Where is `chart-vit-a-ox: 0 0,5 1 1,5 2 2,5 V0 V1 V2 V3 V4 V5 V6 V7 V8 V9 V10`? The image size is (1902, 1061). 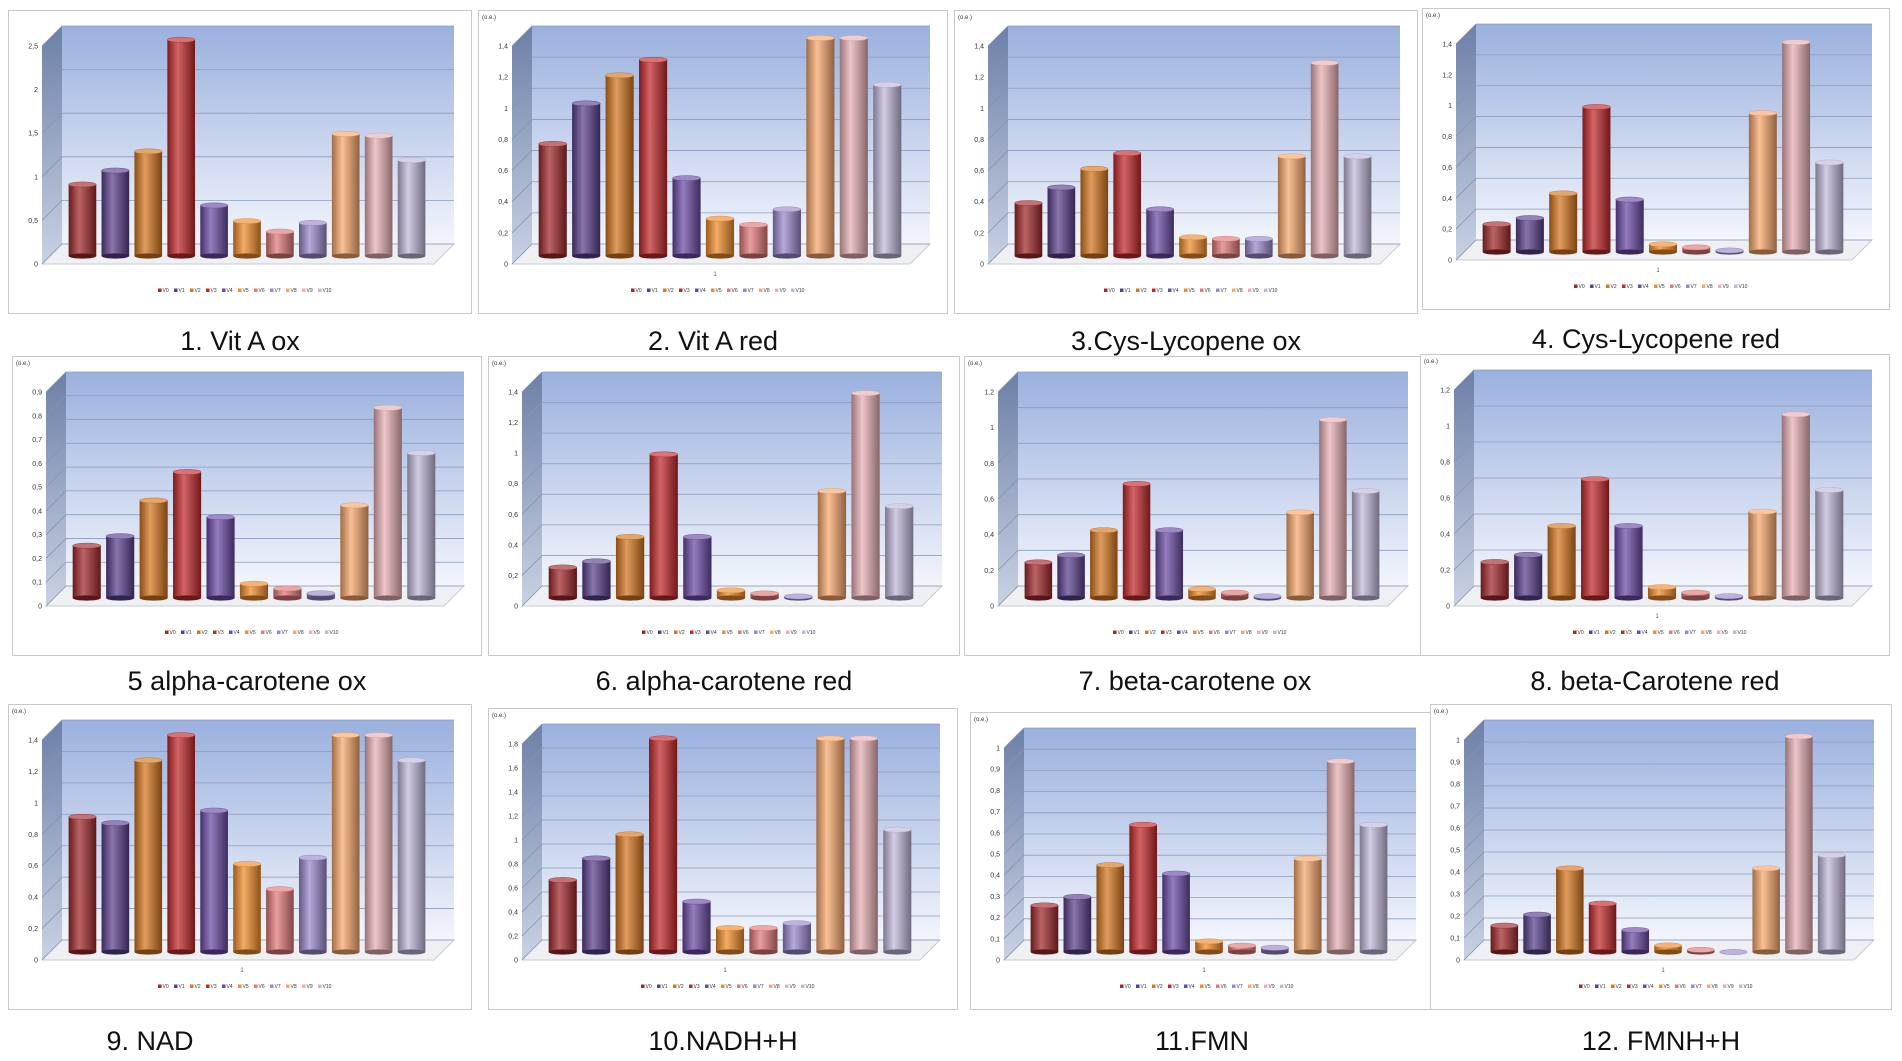
chart-vit-a-ox: 0 0,5 1 1,5 2 2,5 V0 V1 V2 V3 V4 V5 V6 V7 V8 V9 V10 is located at coordinates (242, 159).